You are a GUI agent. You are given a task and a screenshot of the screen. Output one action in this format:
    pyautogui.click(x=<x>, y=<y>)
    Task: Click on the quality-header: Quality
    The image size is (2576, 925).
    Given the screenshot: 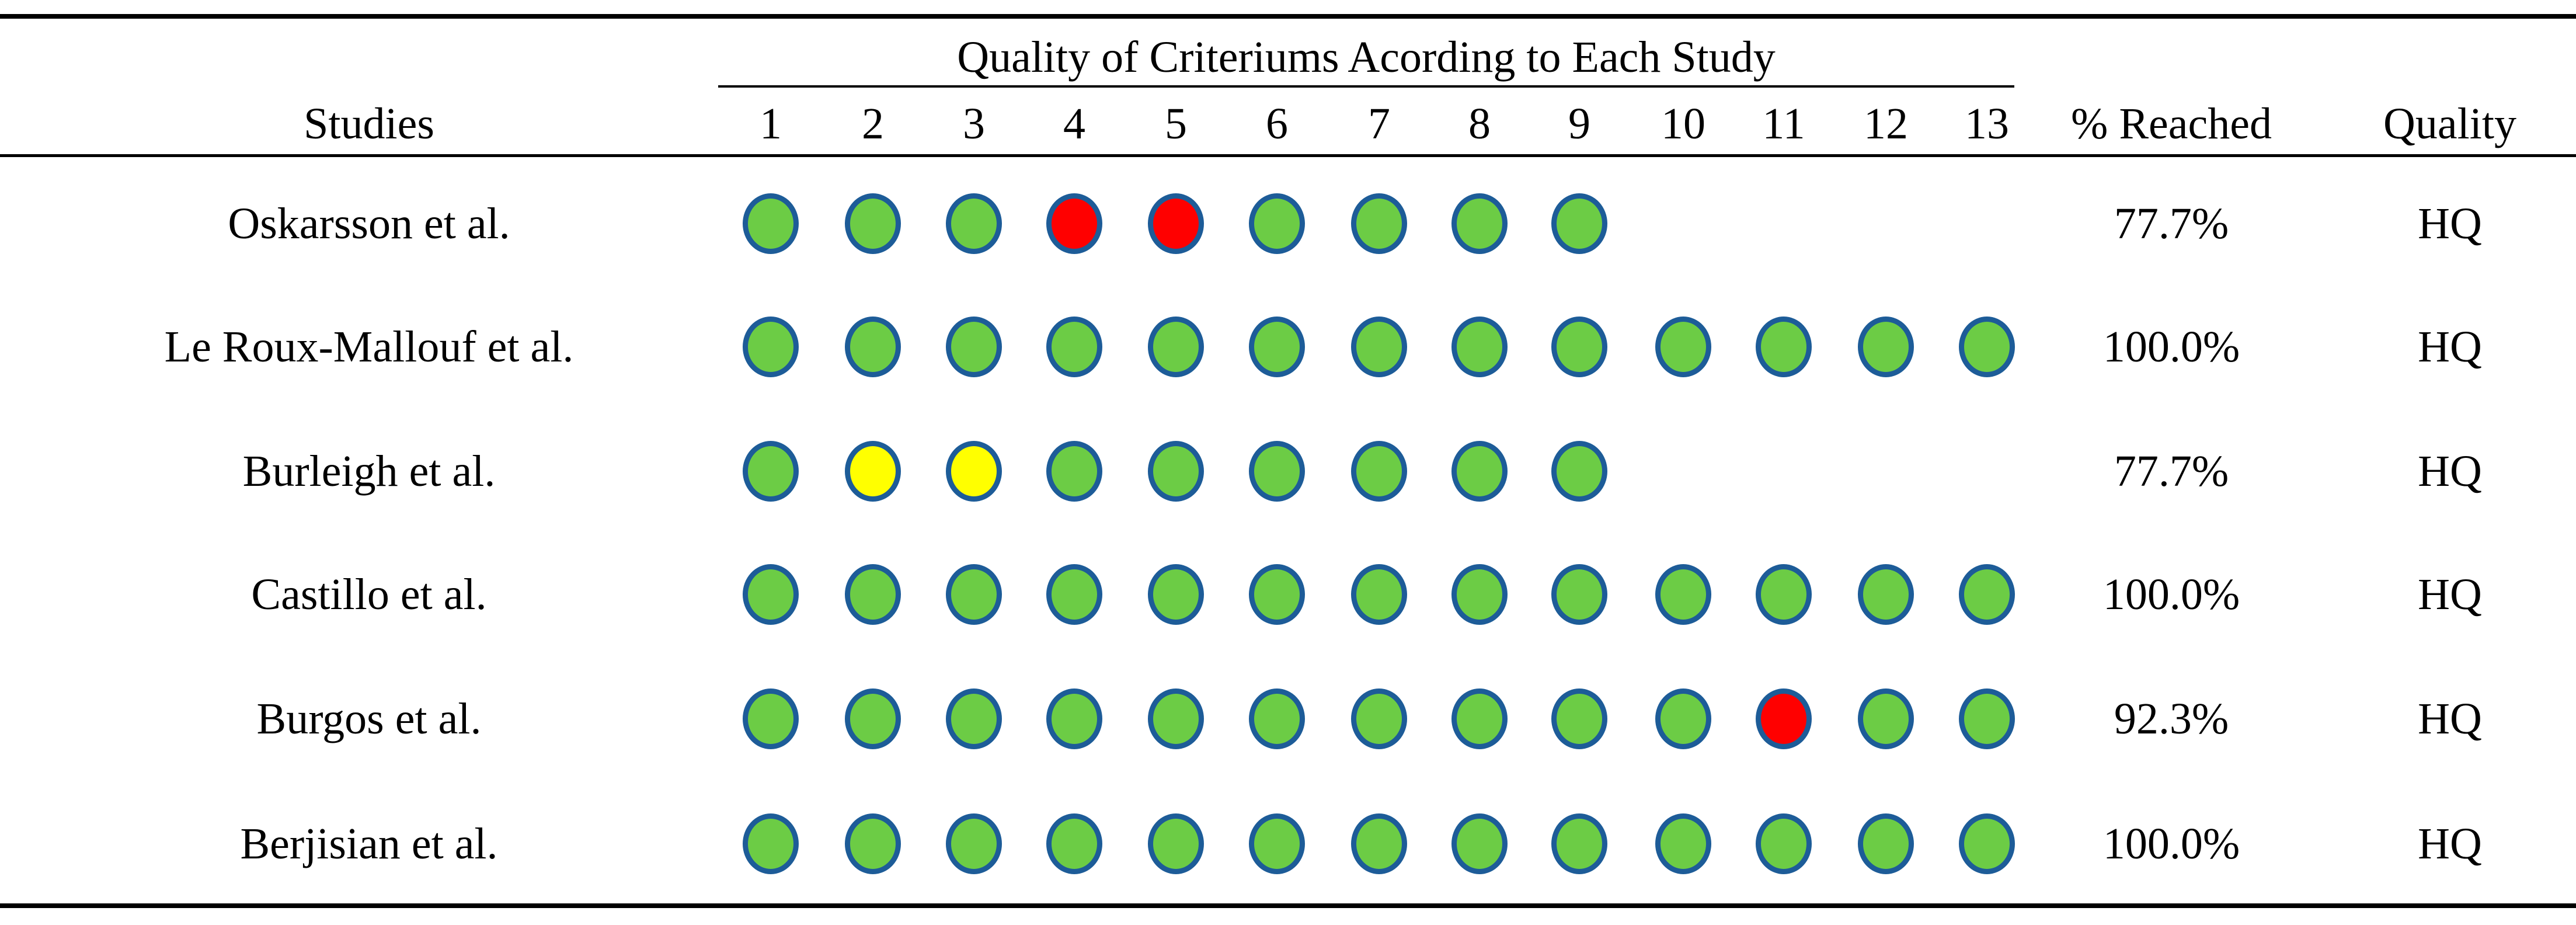 What is the action you would take?
    pyautogui.click(x=2449, y=124)
    